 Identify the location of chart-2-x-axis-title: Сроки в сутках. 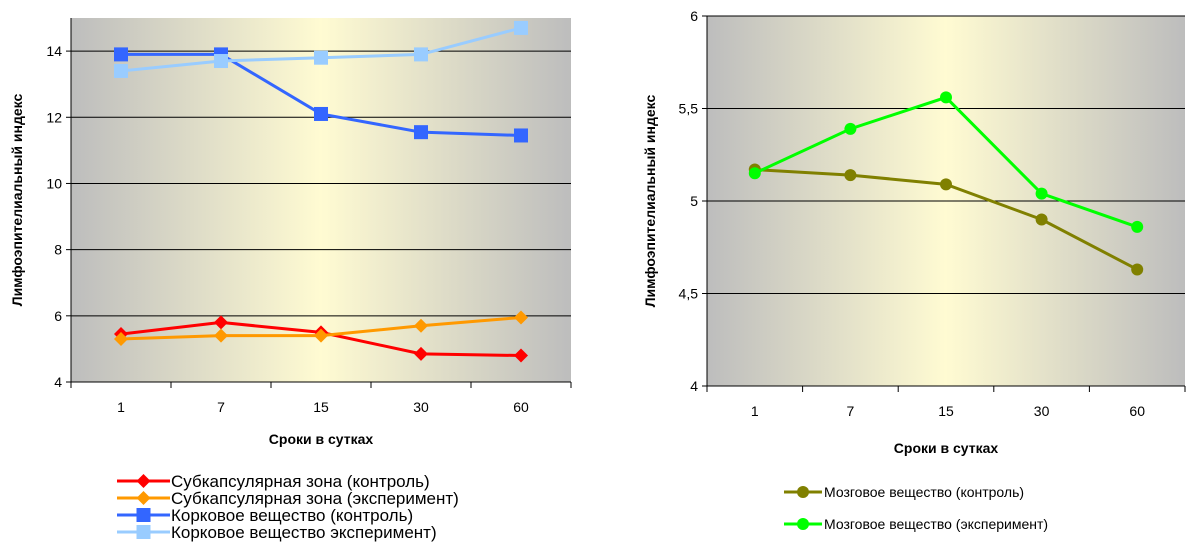
(946, 448).